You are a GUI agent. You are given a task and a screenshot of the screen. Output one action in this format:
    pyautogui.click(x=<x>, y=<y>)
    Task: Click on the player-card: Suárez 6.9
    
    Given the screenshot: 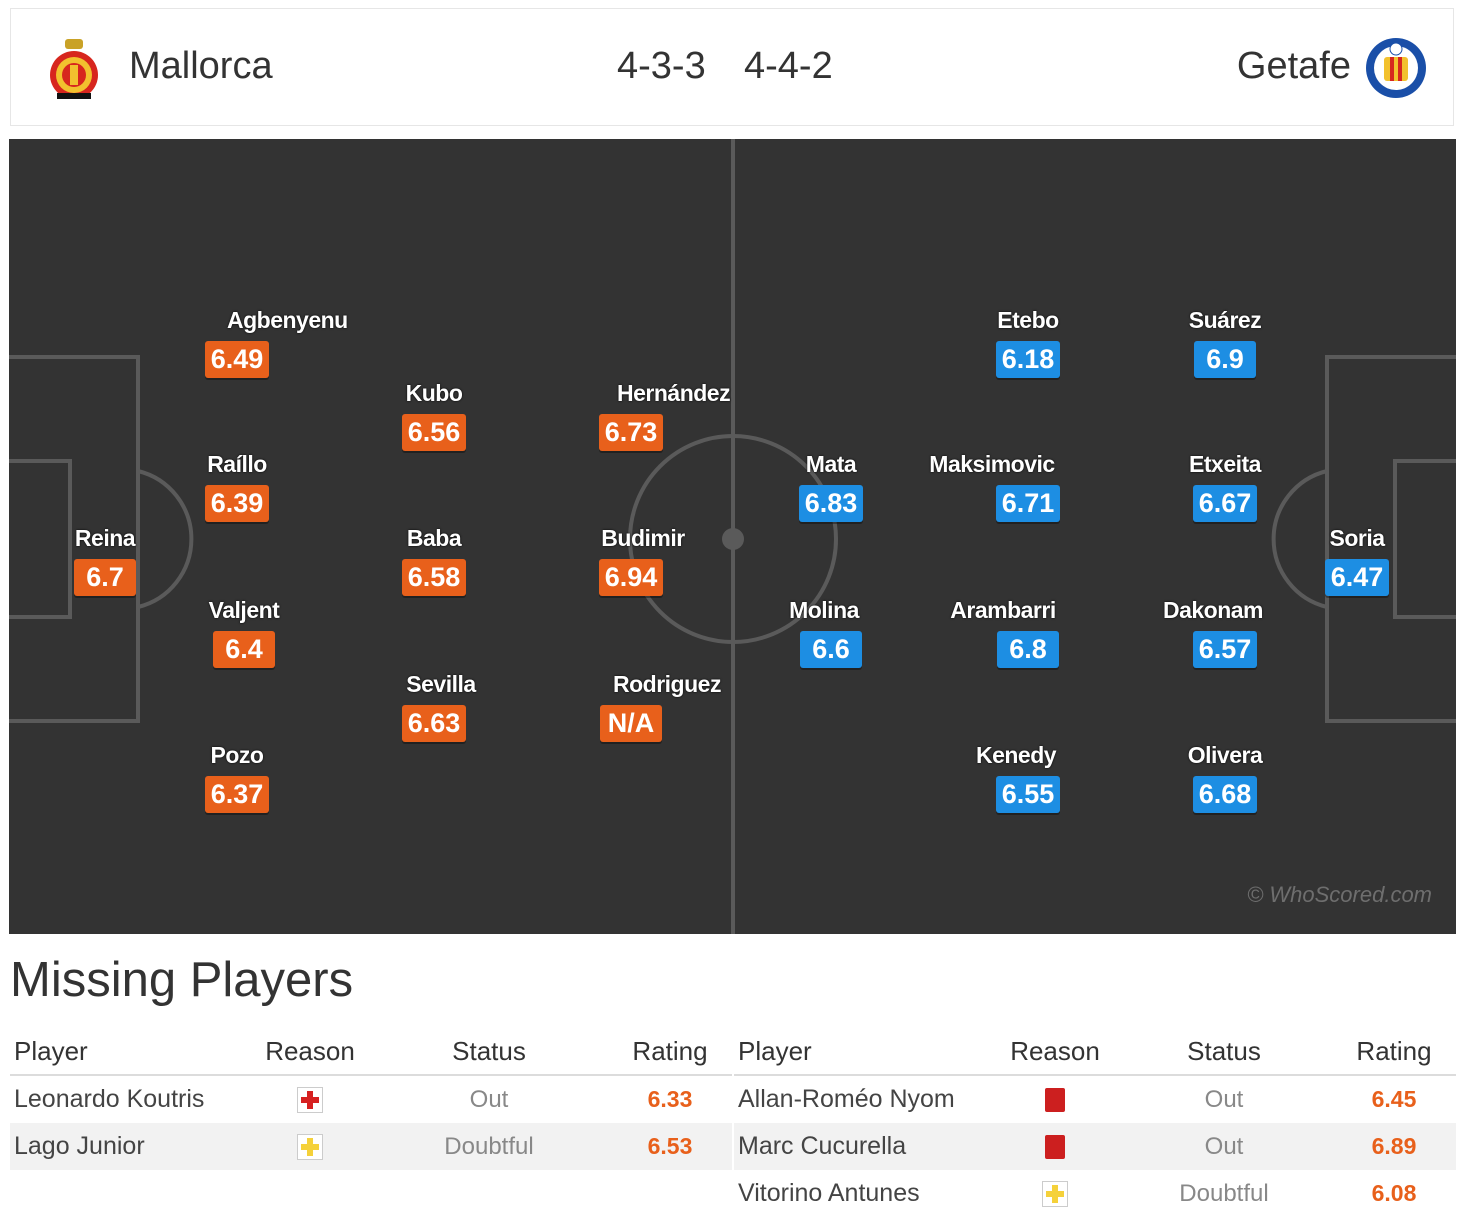 What is the action you would take?
    pyautogui.click(x=1225, y=342)
    